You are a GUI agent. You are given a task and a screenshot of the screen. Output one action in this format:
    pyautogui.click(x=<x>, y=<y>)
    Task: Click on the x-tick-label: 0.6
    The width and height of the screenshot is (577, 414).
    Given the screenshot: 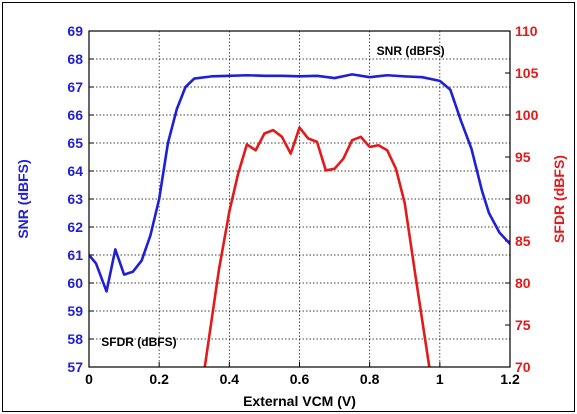 What is the action you would take?
    pyautogui.click(x=300, y=379)
    